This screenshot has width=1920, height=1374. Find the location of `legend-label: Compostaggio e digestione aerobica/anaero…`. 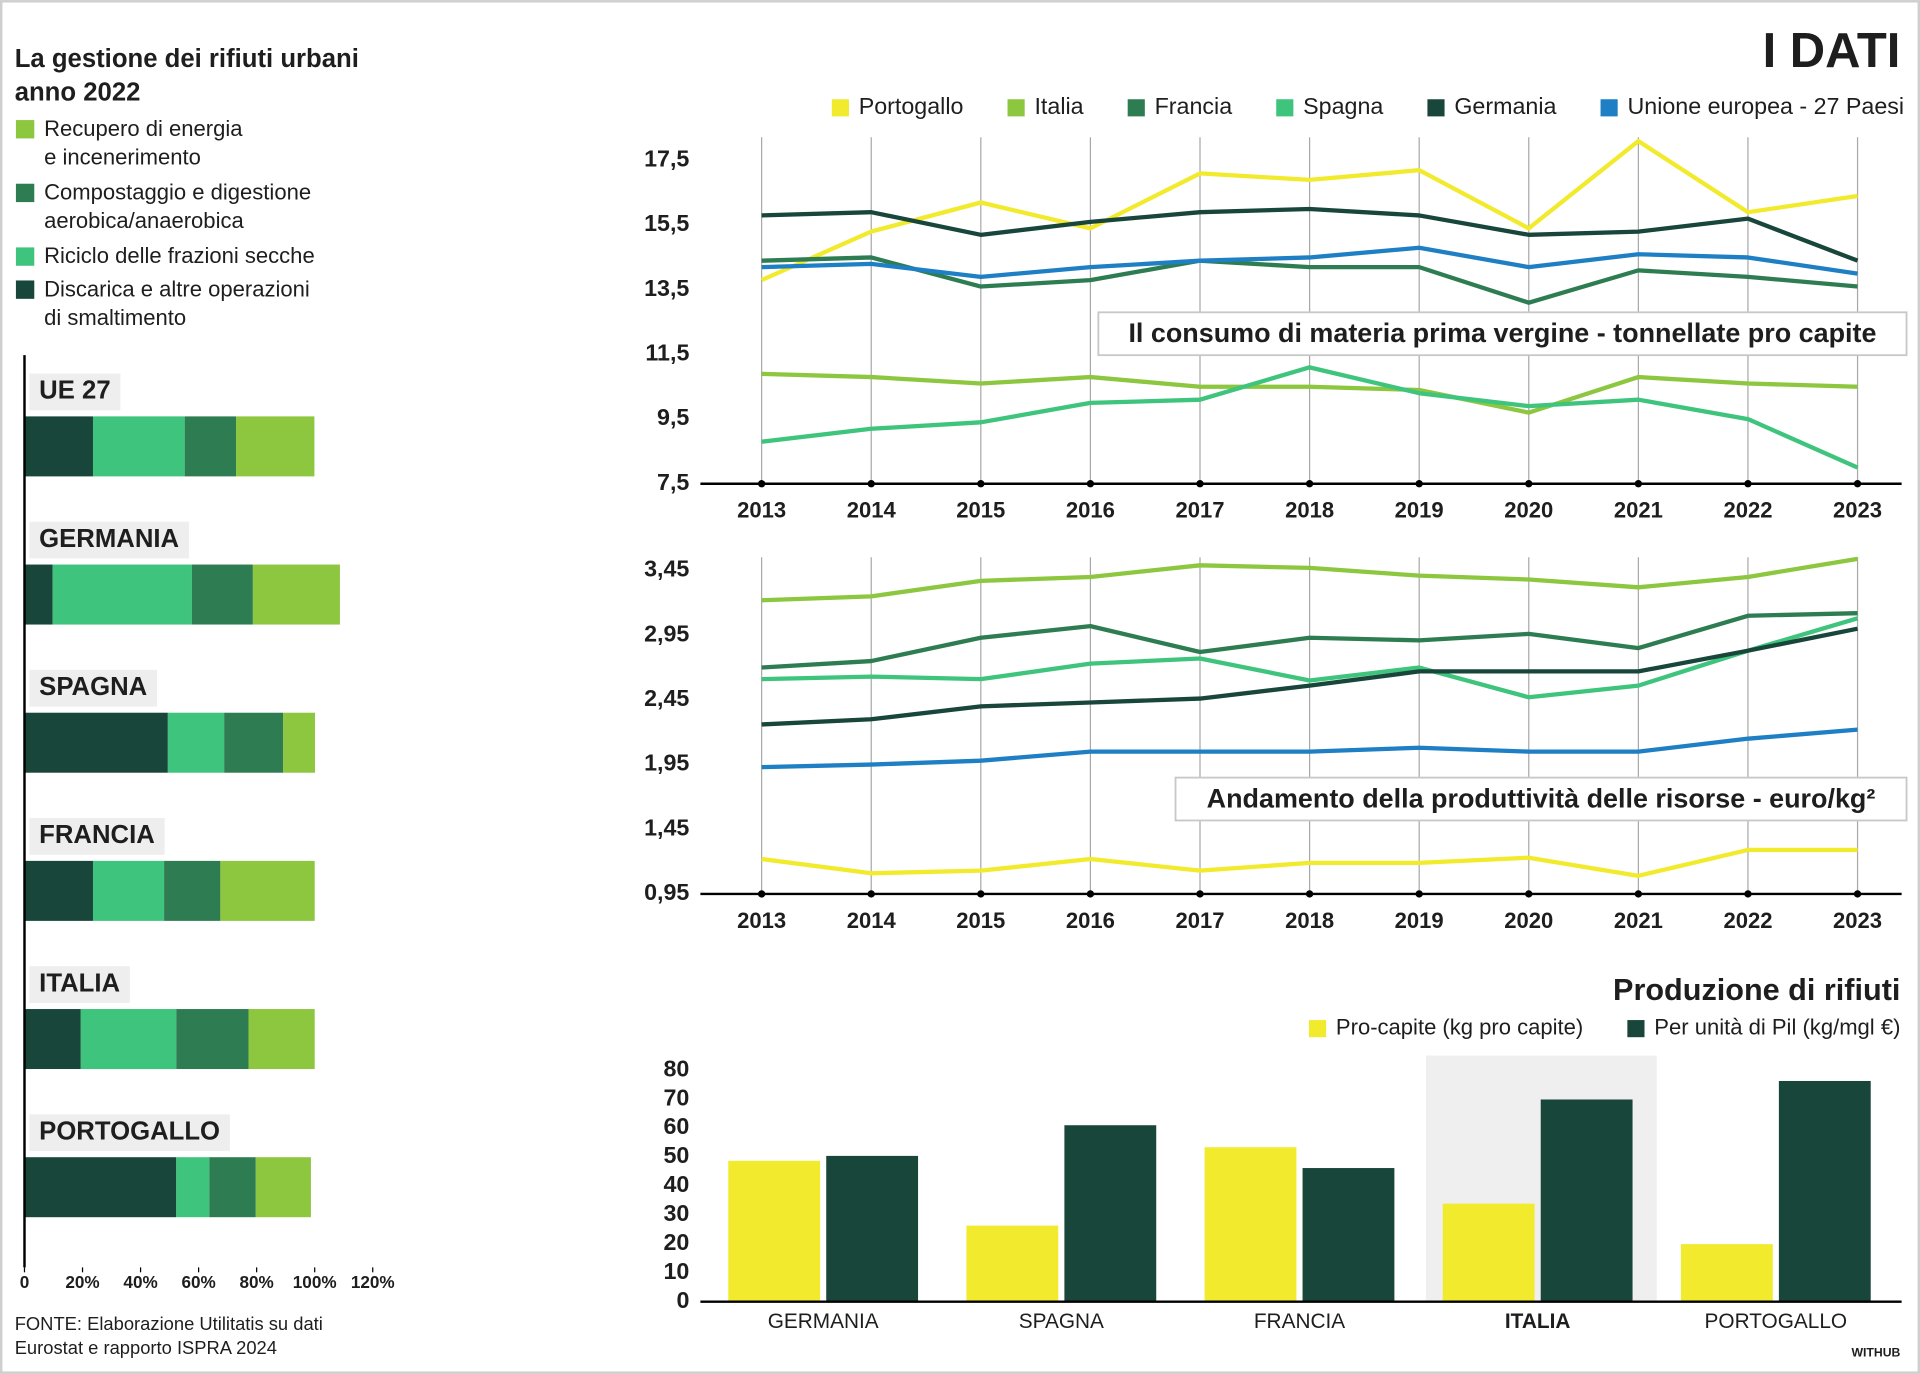

legend-label: Compostaggio e digestione aerobica/anaero… is located at coordinates (177, 206).